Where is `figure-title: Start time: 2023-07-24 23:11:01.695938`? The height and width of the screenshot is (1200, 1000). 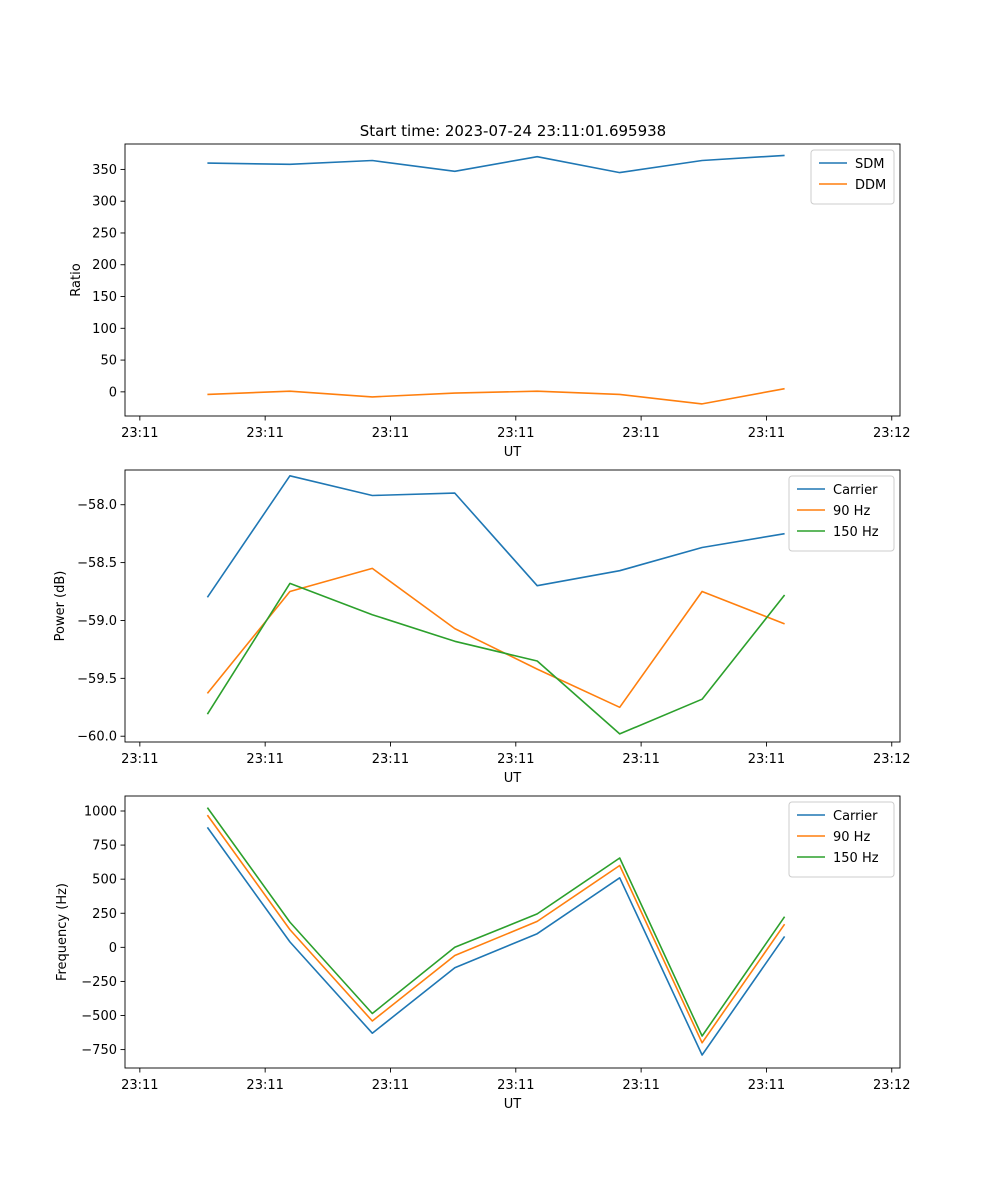
figure-title: Start time: 2023-07-24 23:11:01.695938 is located at coordinates (513, 131).